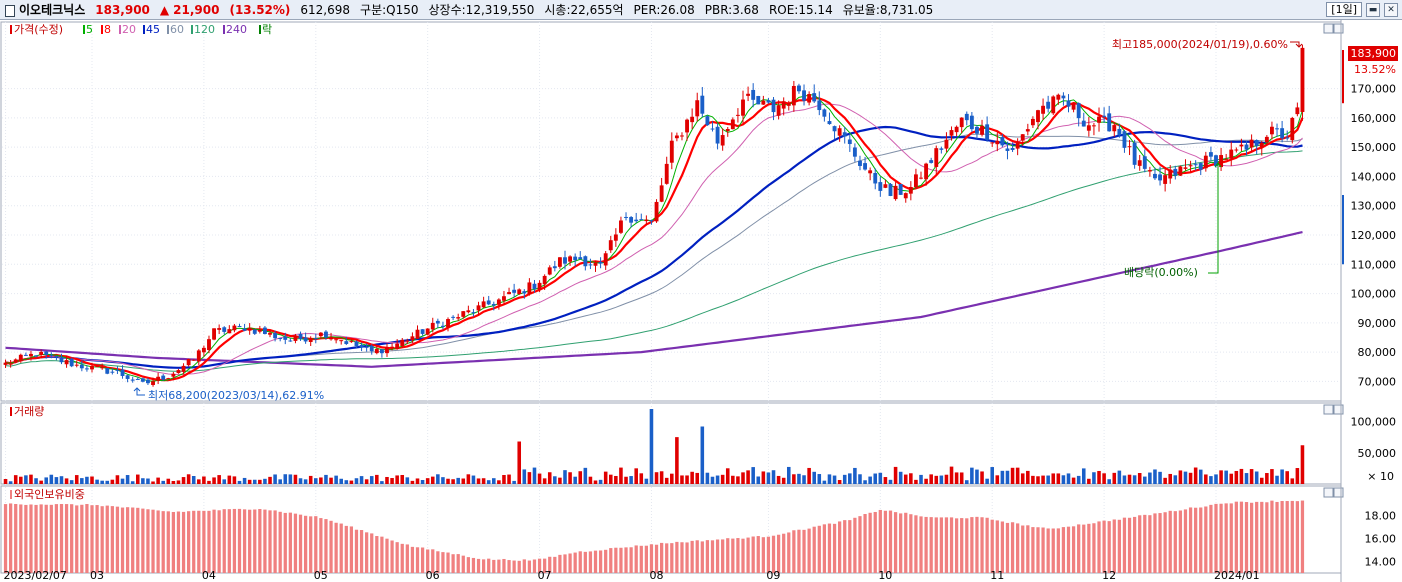  Describe the element at coordinates (52, 10) in the screenshot. I see `stock-name: 이오테크닉스` at that location.